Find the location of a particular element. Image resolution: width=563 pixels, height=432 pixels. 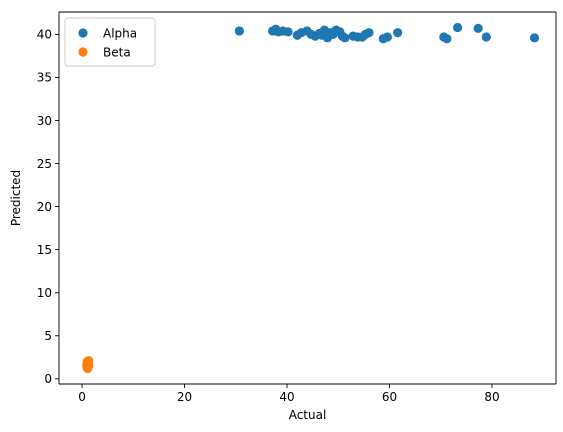

x-tick-label: 60 is located at coordinates (389, 397).